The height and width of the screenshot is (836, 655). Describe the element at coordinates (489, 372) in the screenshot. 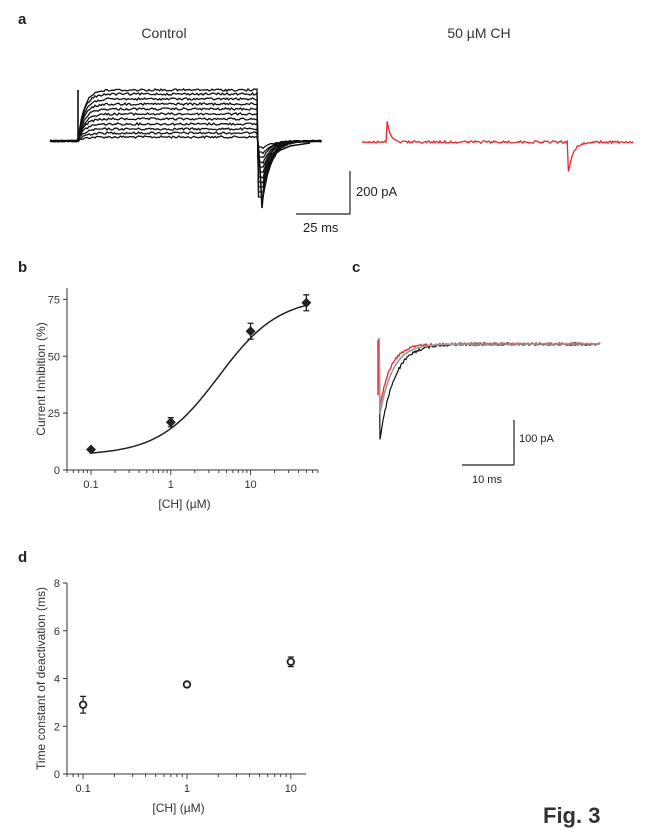

I see `ch-tail-trace` at that location.